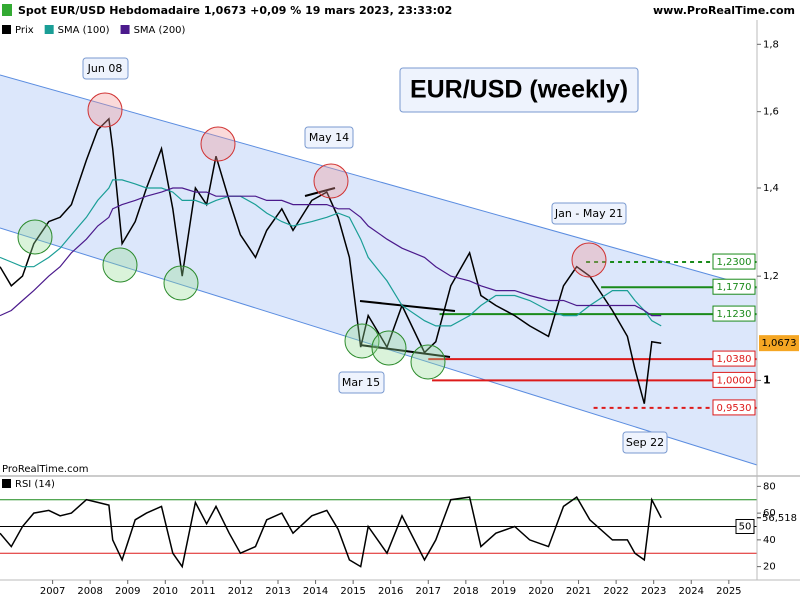  Describe the element at coordinates (277, 591) in the screenshot. I see `x-tick-label: 2013` at that location.